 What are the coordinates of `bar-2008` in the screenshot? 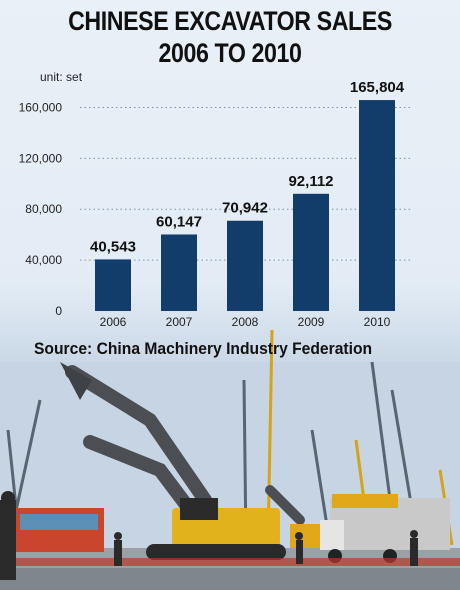 It's located at (245, 265).